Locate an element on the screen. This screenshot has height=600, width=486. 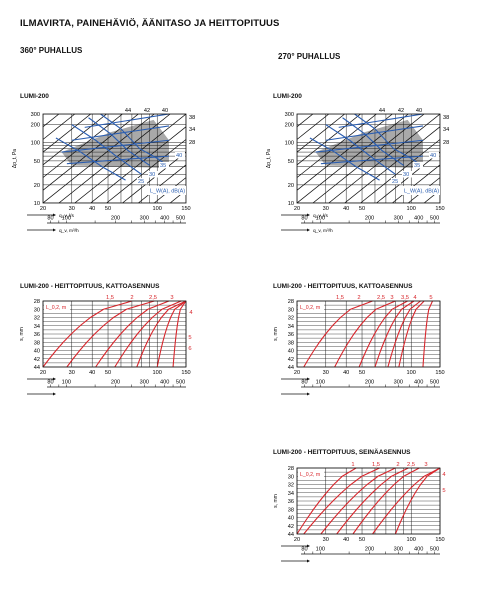
diag-label: 44 is located at coordinates (128, 111).